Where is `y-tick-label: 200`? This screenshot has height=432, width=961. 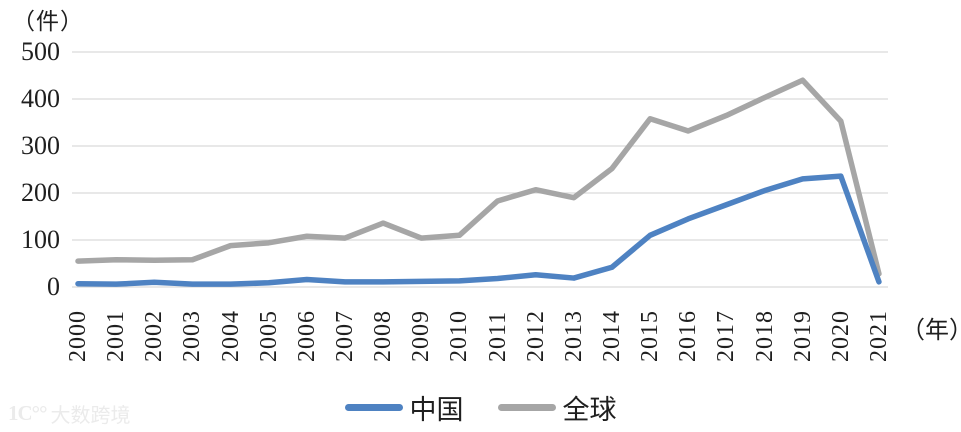 y-tick-label: 200 is located at coordinates (40, 192).